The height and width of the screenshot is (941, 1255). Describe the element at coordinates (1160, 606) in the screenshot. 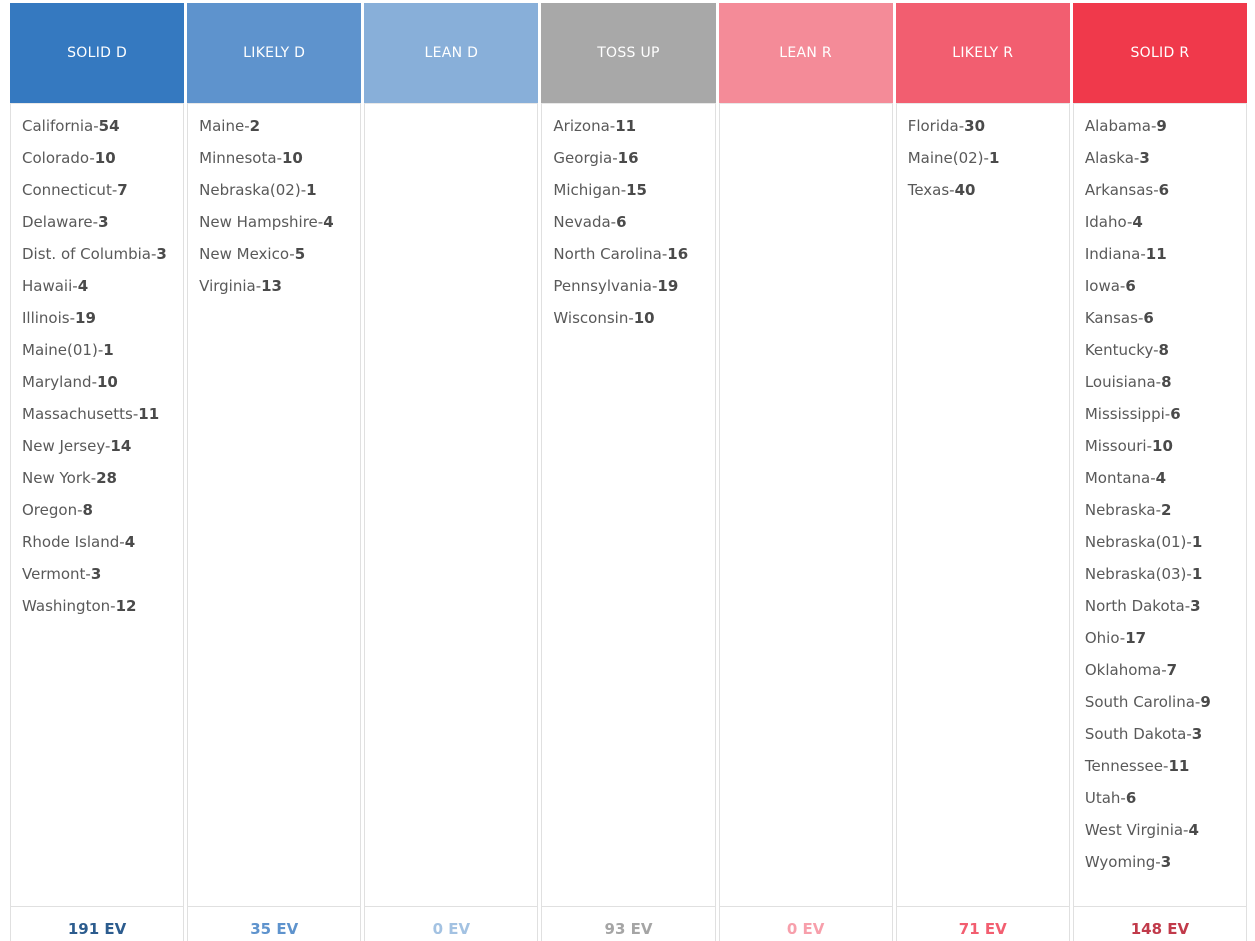

I see `state-item: North Dakota-3` at that location.